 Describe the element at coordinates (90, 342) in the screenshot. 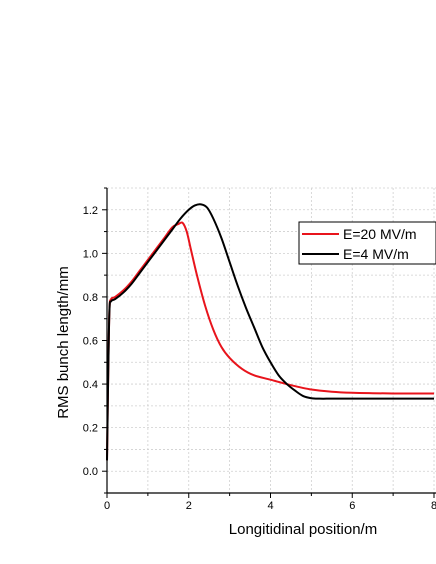

I see `y-tick-label: 0.6` at that location.